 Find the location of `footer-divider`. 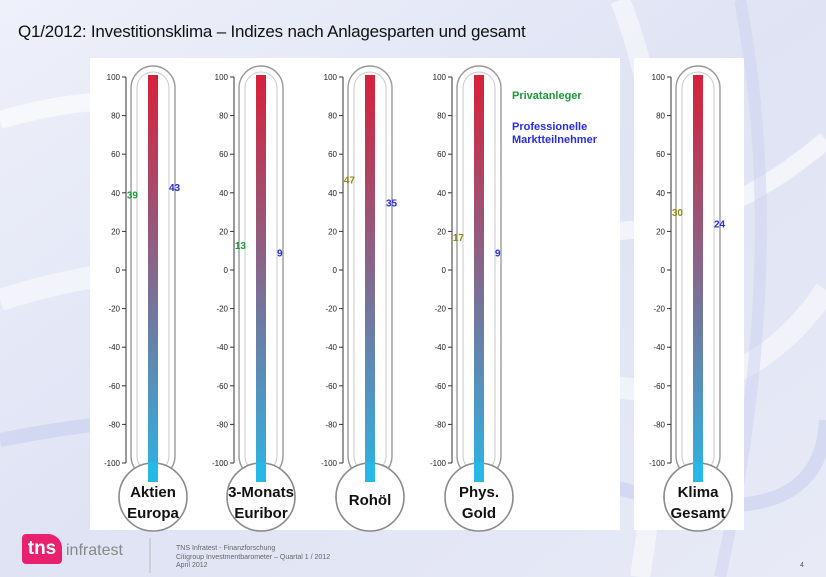

footer-divider is located at coordinates (150, 555).